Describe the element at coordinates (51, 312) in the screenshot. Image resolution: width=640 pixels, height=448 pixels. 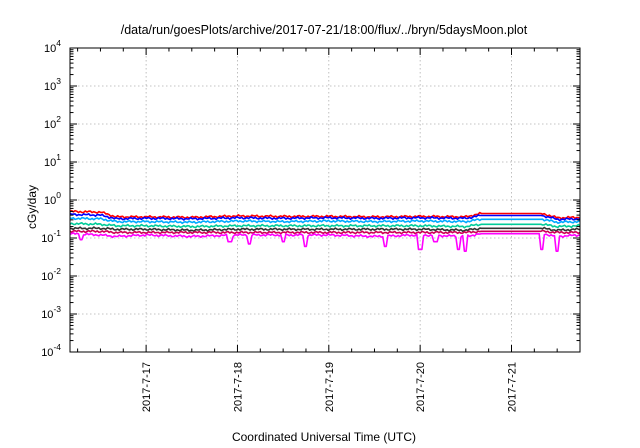
I see `y-tick-label: 10⁻³` at that location.